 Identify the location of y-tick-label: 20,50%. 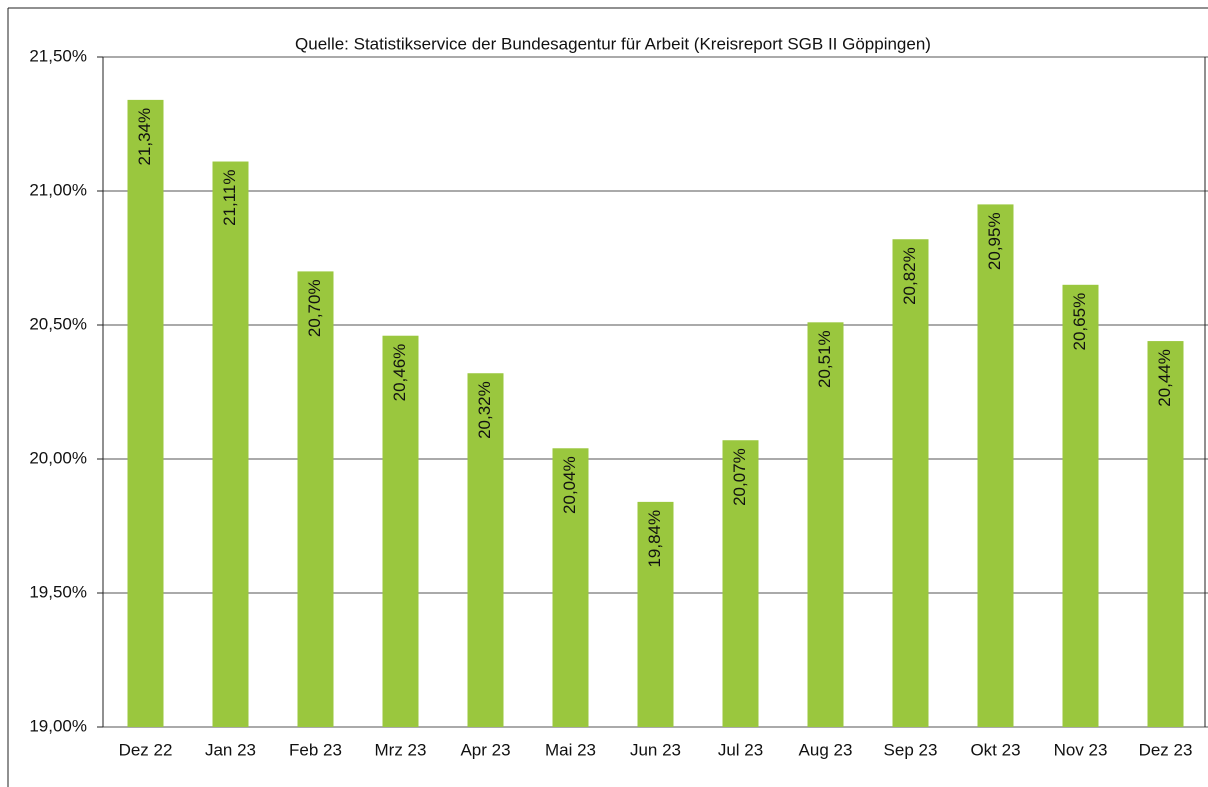
(58, 323).